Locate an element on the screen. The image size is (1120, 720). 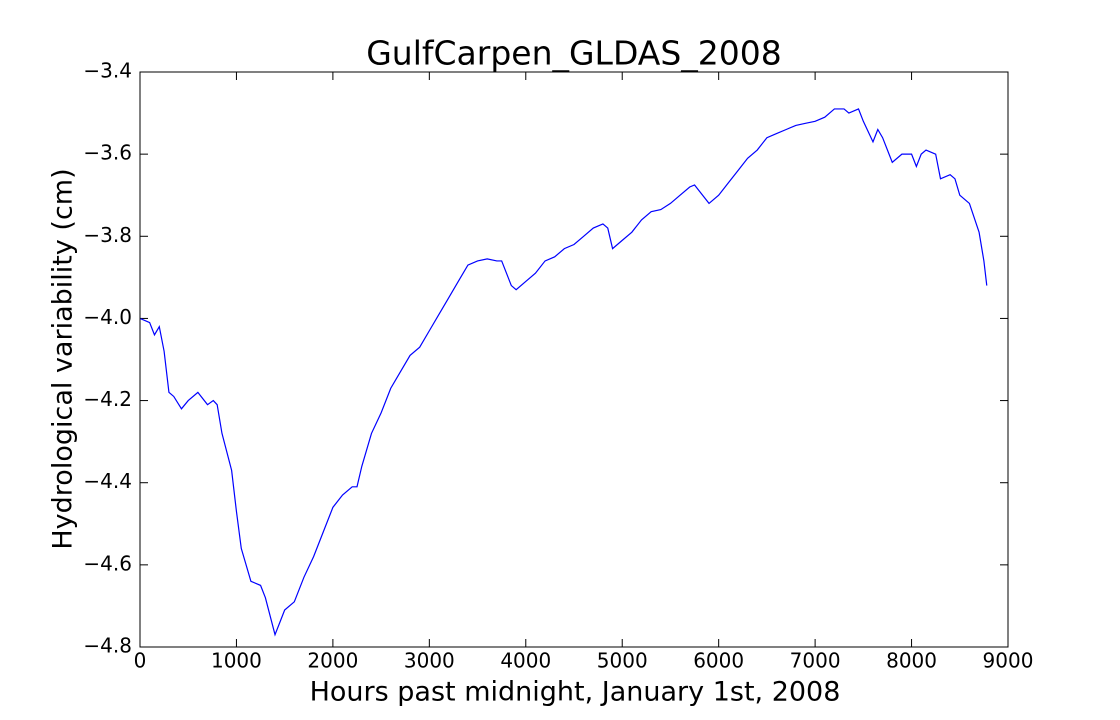
x-tick-label: 5000 is located at coordinates (622, 661).